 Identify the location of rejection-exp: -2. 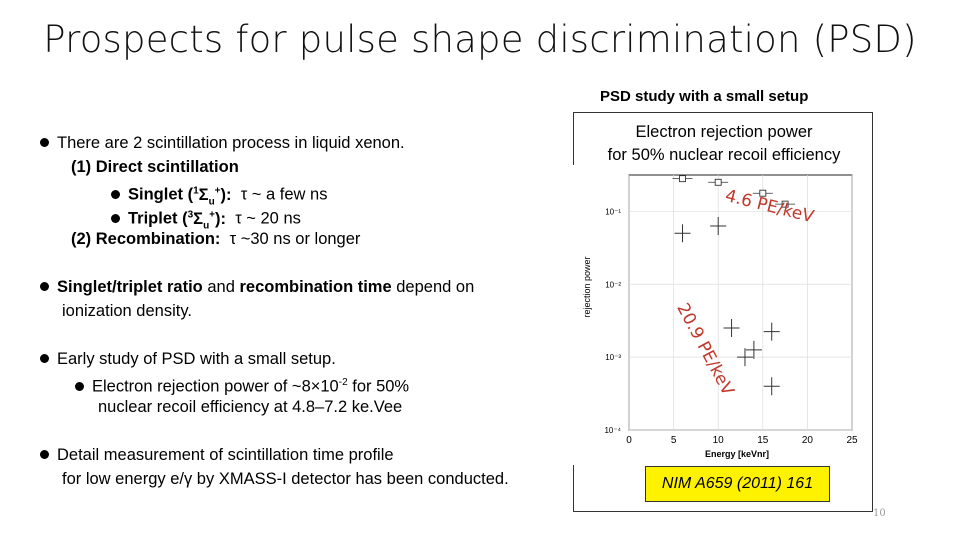
(343, 382).